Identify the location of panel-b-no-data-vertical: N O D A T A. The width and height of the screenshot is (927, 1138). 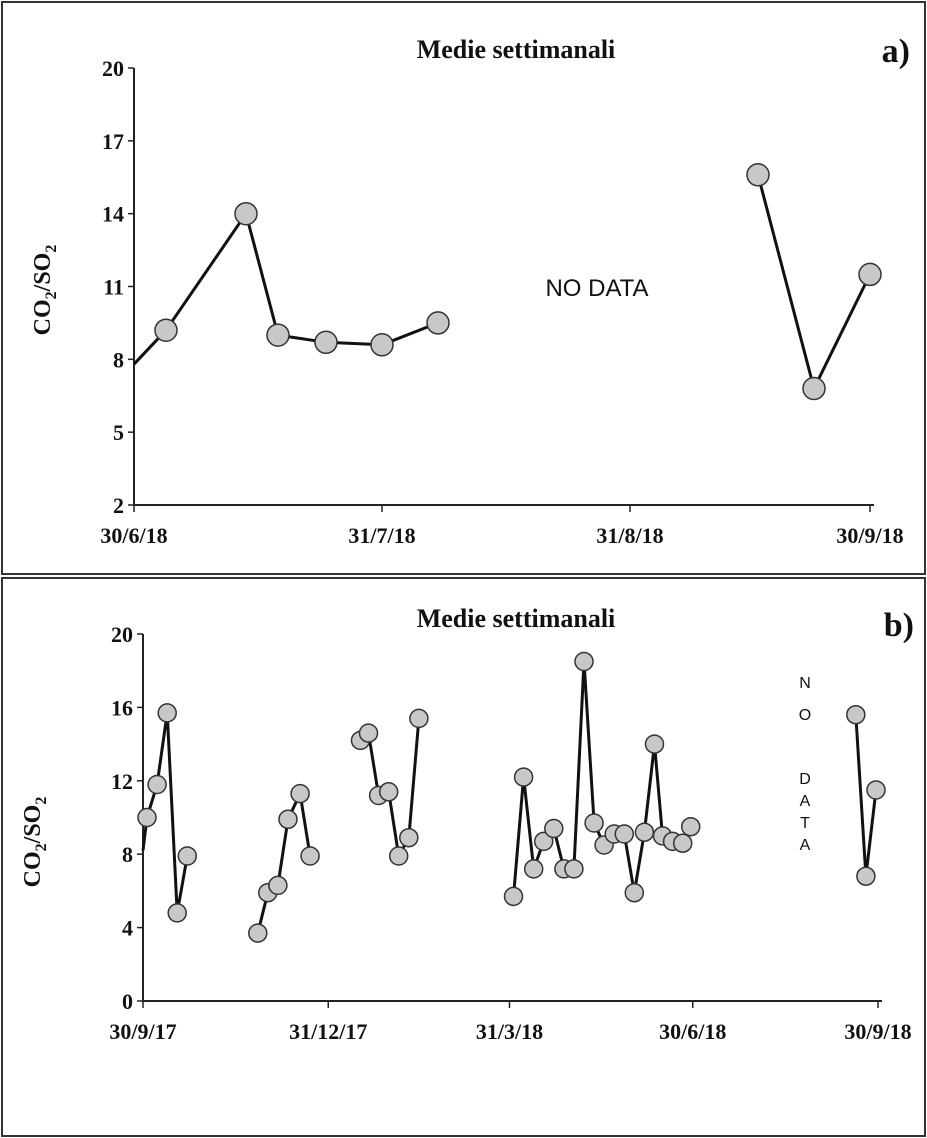
(805, 764).